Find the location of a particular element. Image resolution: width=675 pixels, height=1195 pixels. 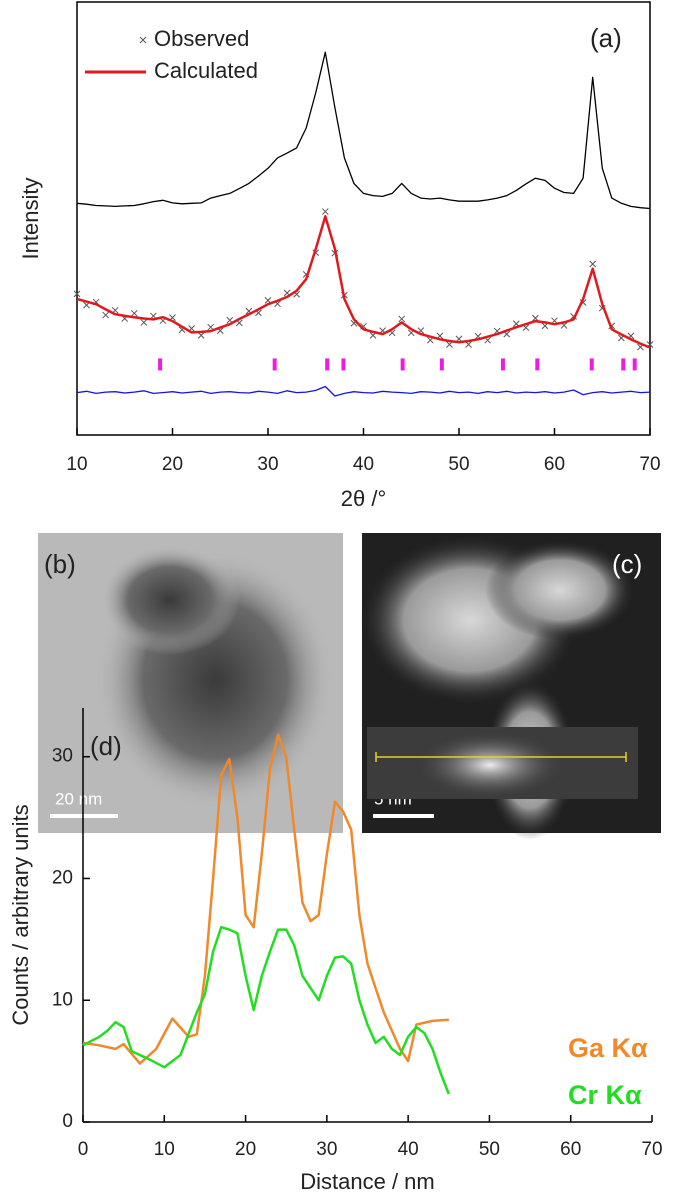

y-tick-label: 0 is located at coordinates (67, 1121).